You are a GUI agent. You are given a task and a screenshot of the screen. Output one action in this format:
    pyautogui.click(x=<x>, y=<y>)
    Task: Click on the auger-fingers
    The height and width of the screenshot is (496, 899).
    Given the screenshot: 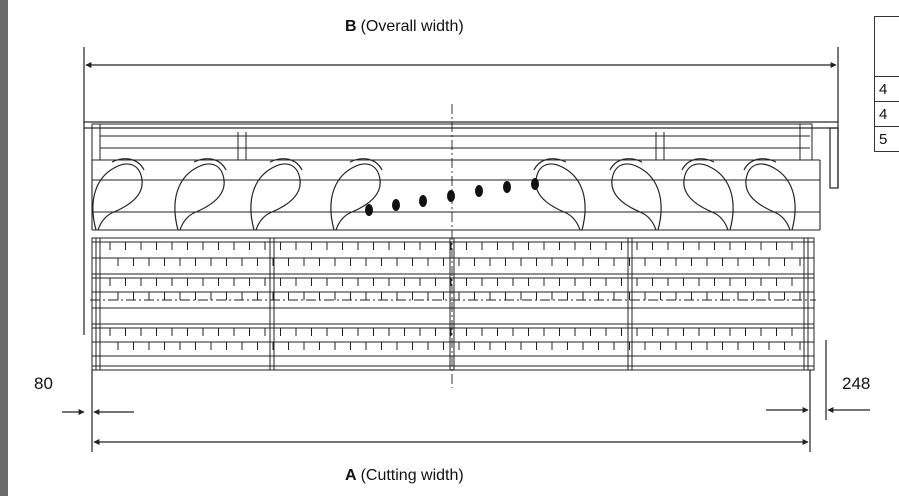 What is the action you would take?
    pyautogui.click(x=452, y=197)
    